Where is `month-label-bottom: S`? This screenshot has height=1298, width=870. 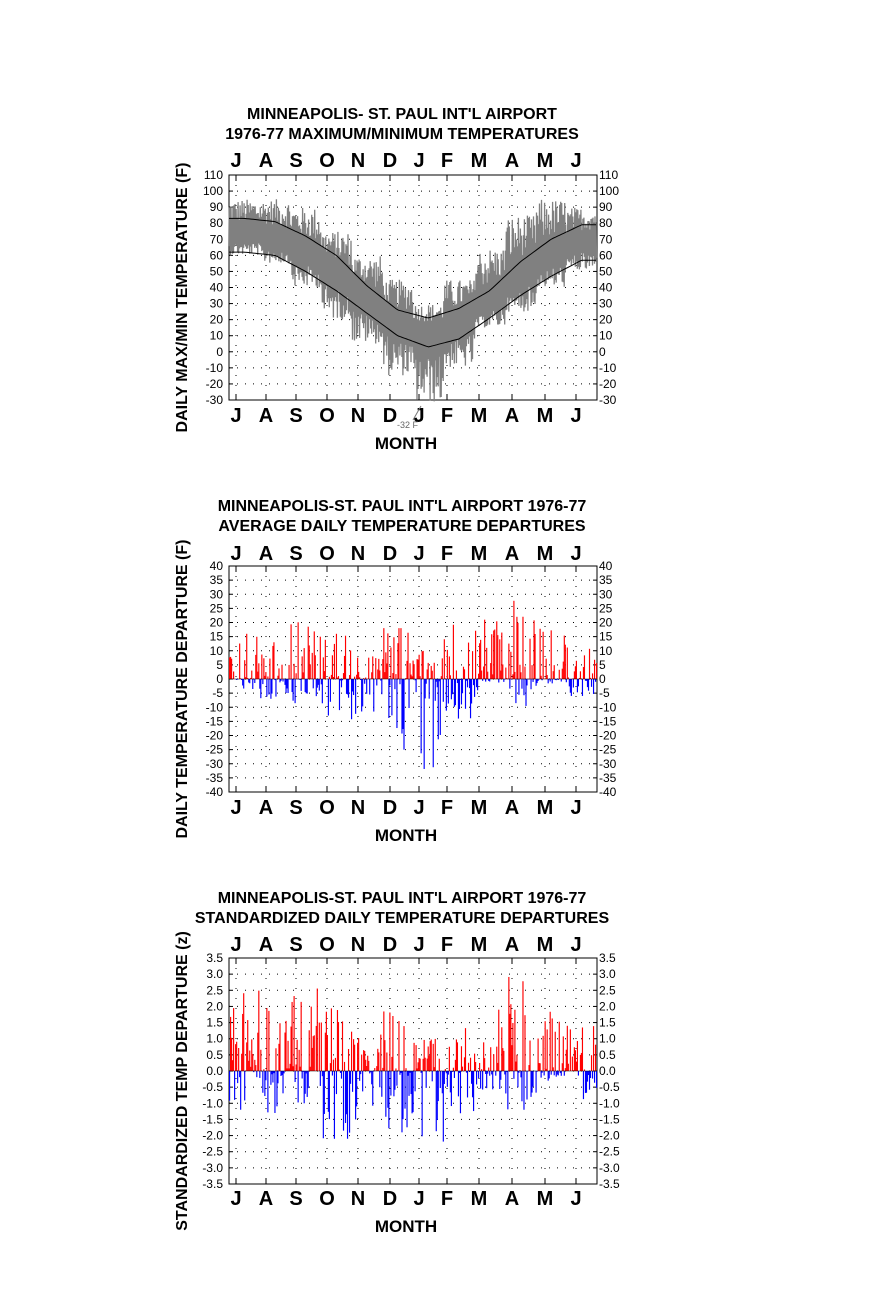
month-label-bottom: S is located at coordinates (295, 416).